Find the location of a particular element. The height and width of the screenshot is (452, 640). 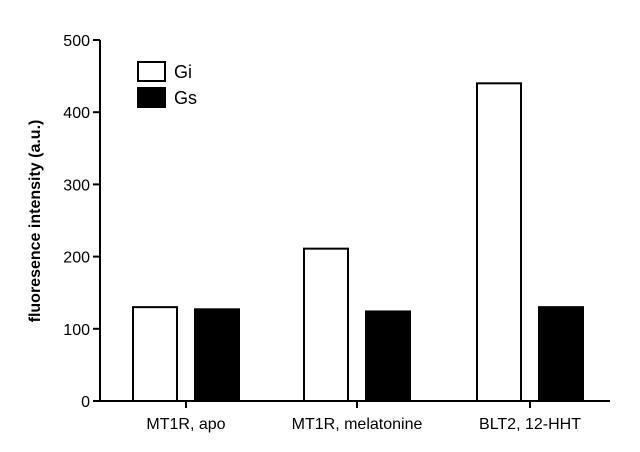

y-tick-label: 300 is located at coordinates (76, 185).